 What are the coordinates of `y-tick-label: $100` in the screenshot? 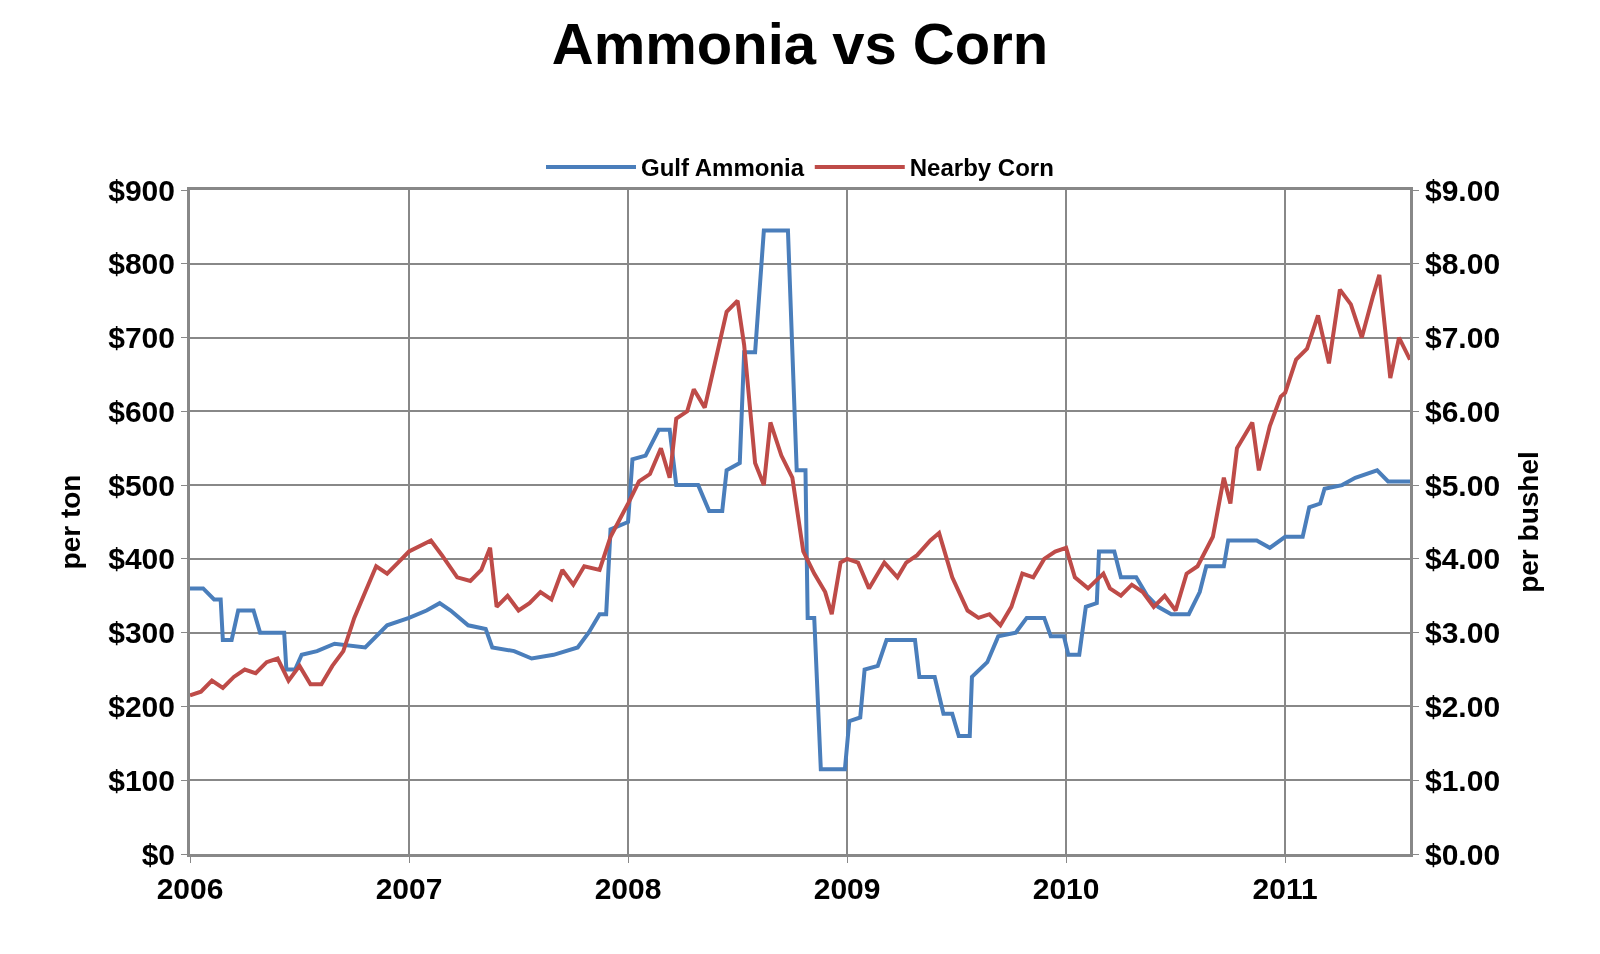 It's located at (141, 780).